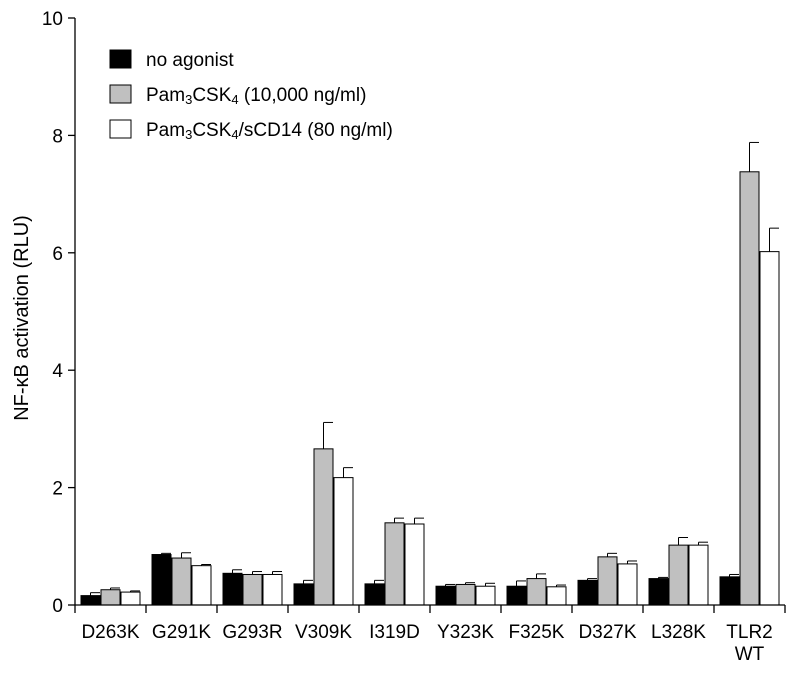 The height and width of the screenshot is (678, 806). What do you see at coordinates (52, 19) in the screenshot?
I see `y-tick-label: 10` at bounding box center [52, 19].